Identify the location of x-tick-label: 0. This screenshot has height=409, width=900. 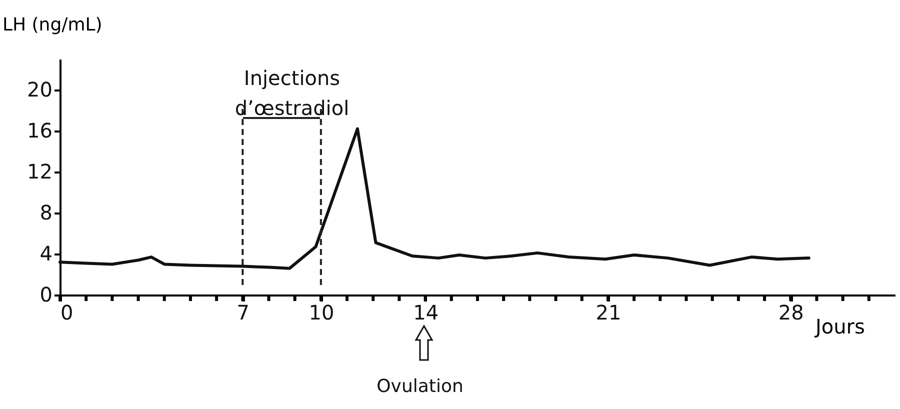
(67, 312).